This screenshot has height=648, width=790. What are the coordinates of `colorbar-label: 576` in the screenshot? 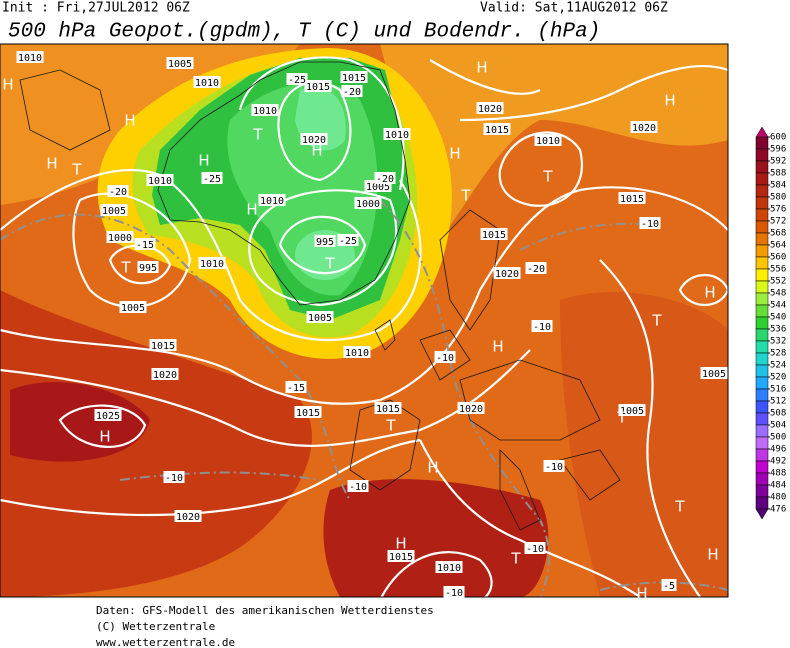 It's located at (778, 210).